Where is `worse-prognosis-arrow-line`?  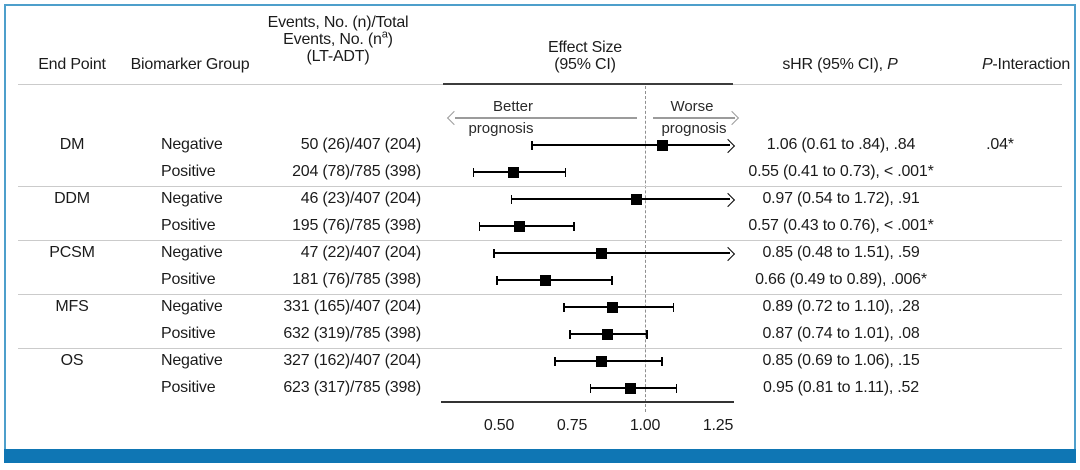
worse-prognosis-arrow-line is located at coordinates (694, 118).